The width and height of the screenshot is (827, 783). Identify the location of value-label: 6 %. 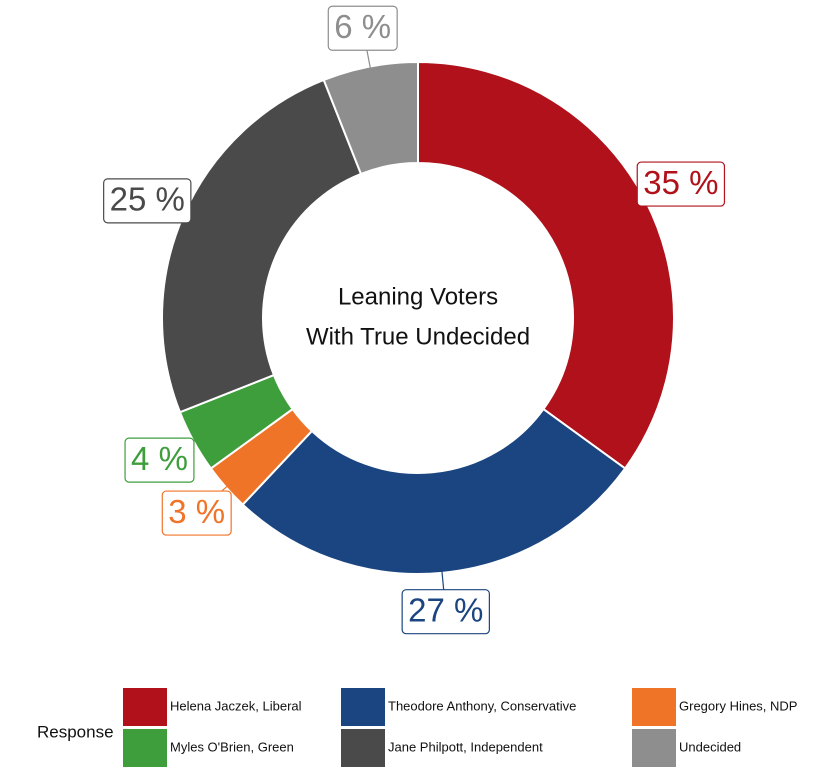
(362, 26).